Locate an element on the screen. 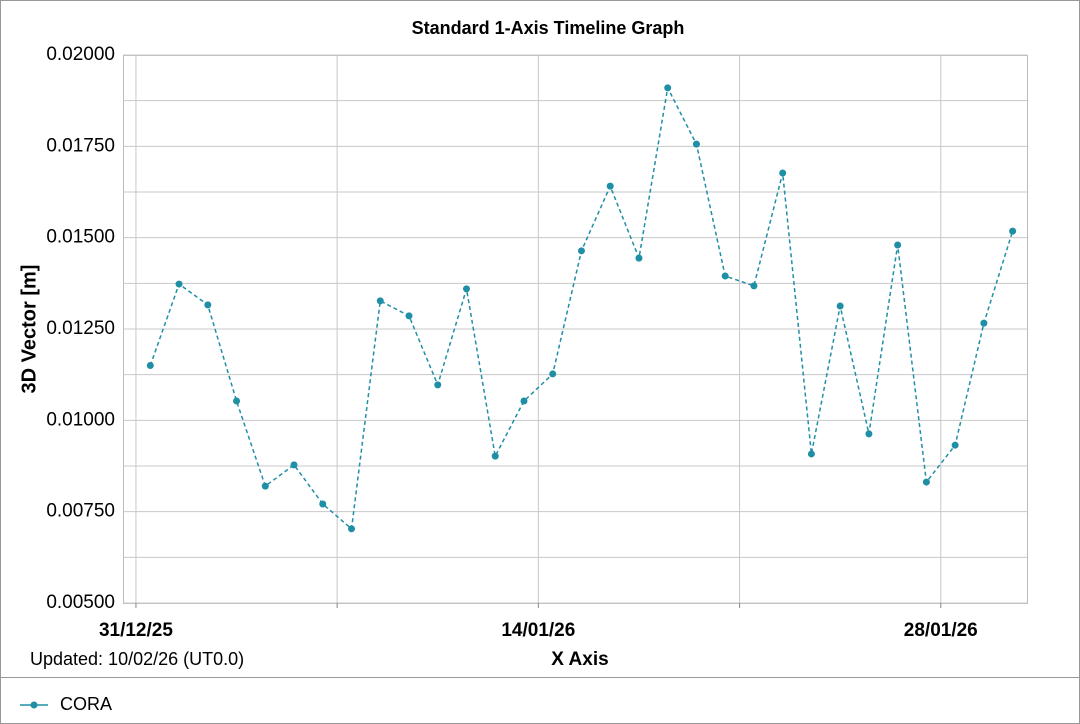  y-tick-label: 0.01750 is located at coordinates (80, 145).